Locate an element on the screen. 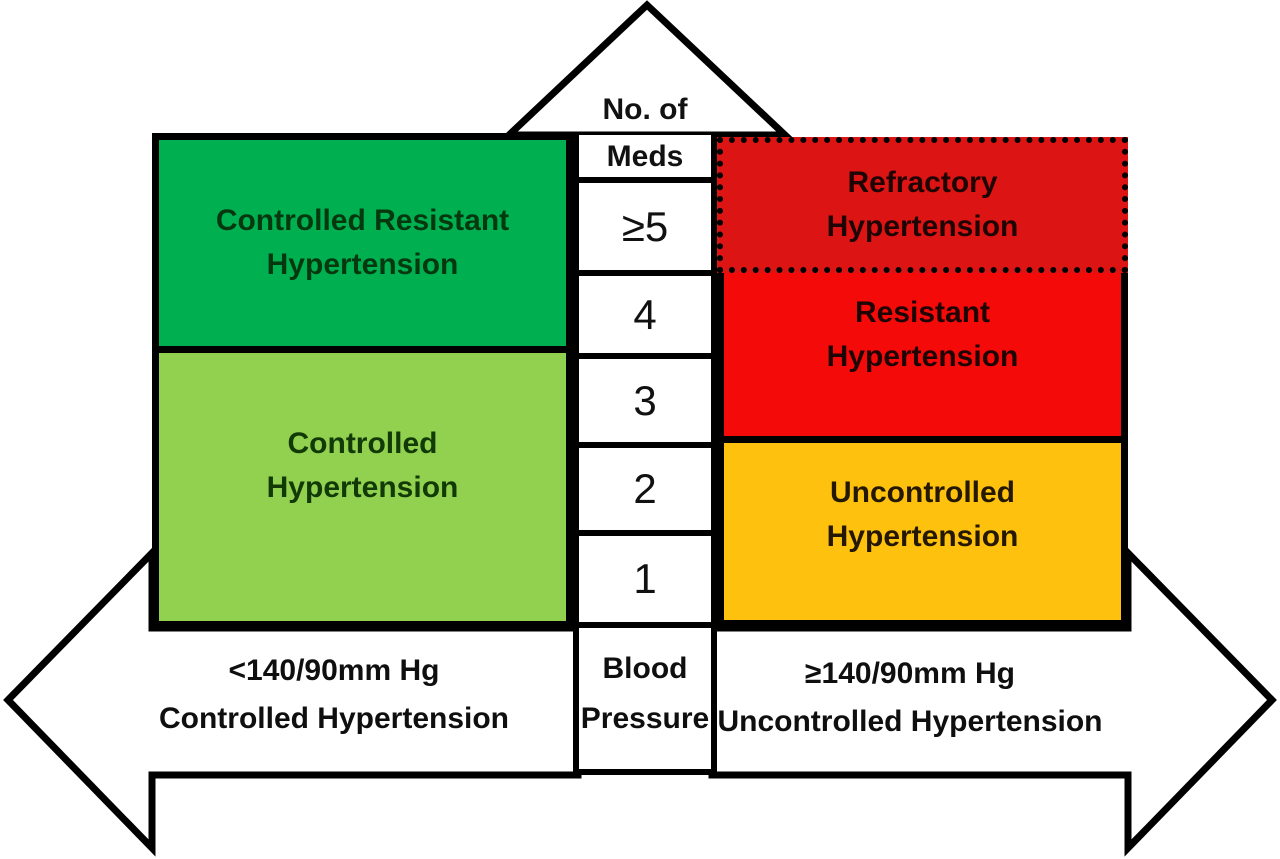  bp-range-line: <140/90mm Hg is located at coordinates (334, 670).